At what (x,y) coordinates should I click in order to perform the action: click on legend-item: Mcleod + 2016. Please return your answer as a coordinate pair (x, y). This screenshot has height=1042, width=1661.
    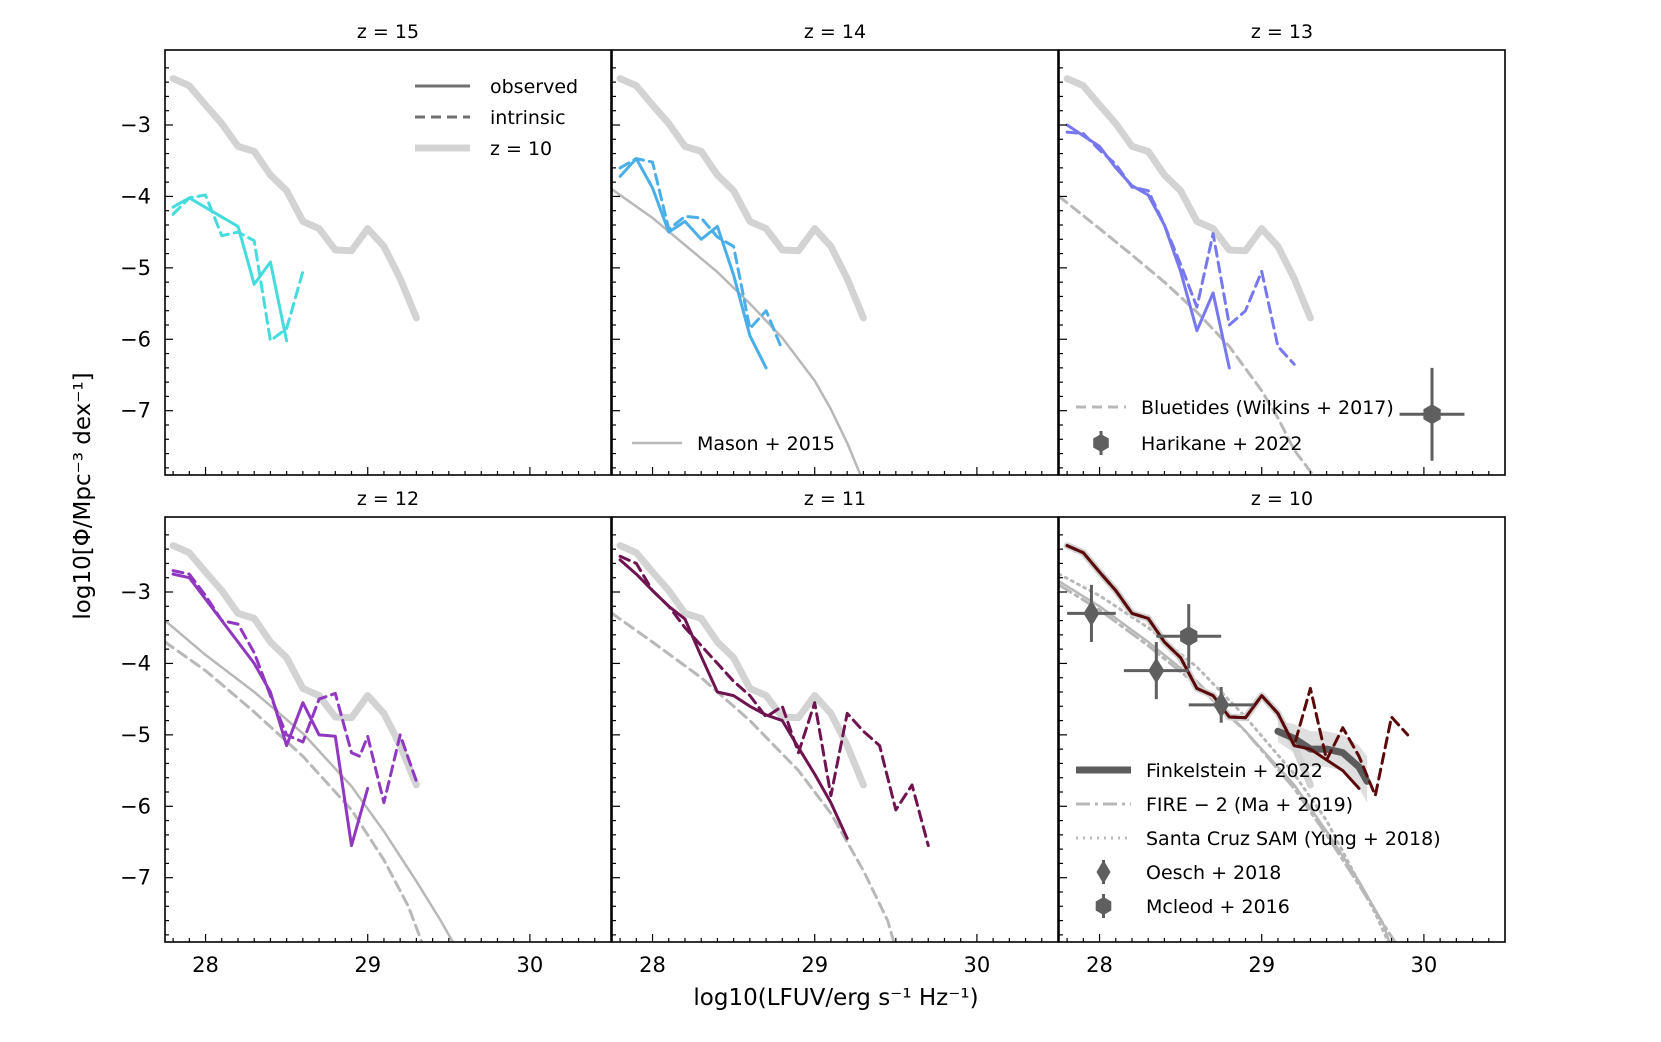
    Looking at the image, I should click on (1192, 906).